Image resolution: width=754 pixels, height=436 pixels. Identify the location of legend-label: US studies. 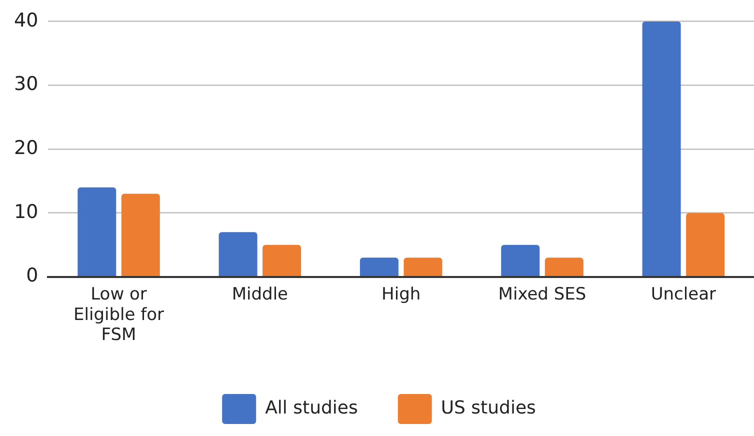
(488, 408).